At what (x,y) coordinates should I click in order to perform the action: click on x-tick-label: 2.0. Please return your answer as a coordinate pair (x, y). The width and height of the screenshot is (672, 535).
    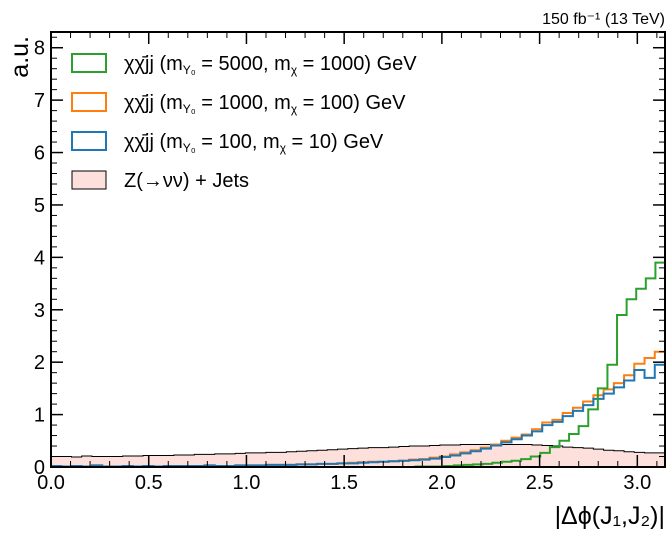
    Looking at the image, I should click on (442, 483).